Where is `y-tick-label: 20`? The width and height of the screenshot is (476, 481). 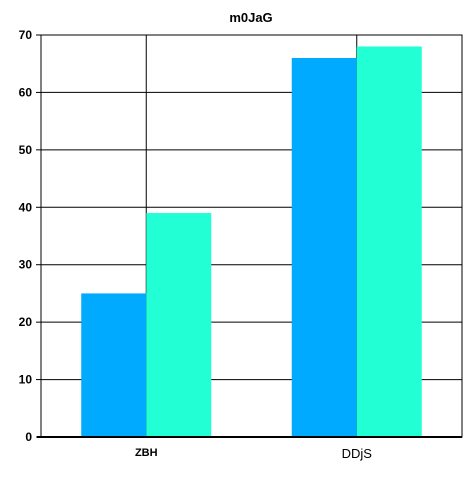 y-tick-label: 20 is located at coordinates (26, 322).